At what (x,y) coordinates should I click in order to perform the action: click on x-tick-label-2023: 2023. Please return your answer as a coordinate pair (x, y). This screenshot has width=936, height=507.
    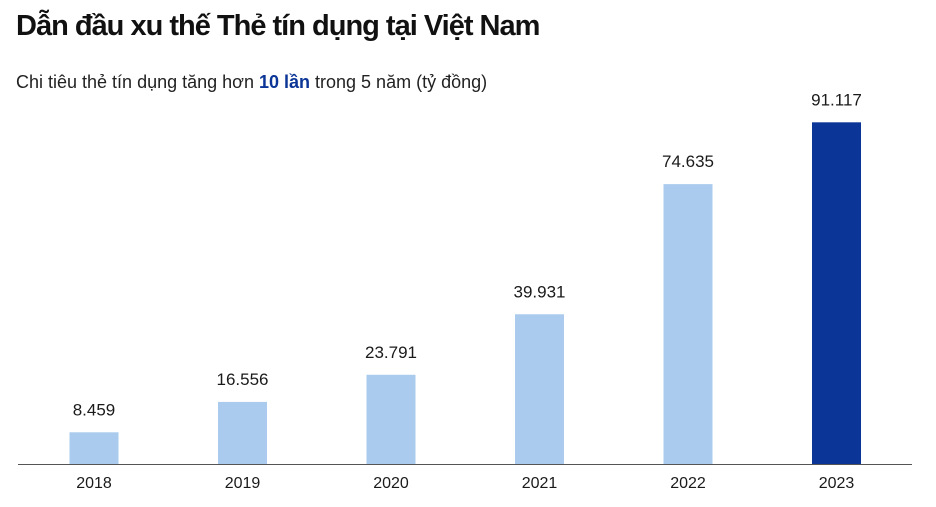
    Looking at the image, I should click on (837, 483).